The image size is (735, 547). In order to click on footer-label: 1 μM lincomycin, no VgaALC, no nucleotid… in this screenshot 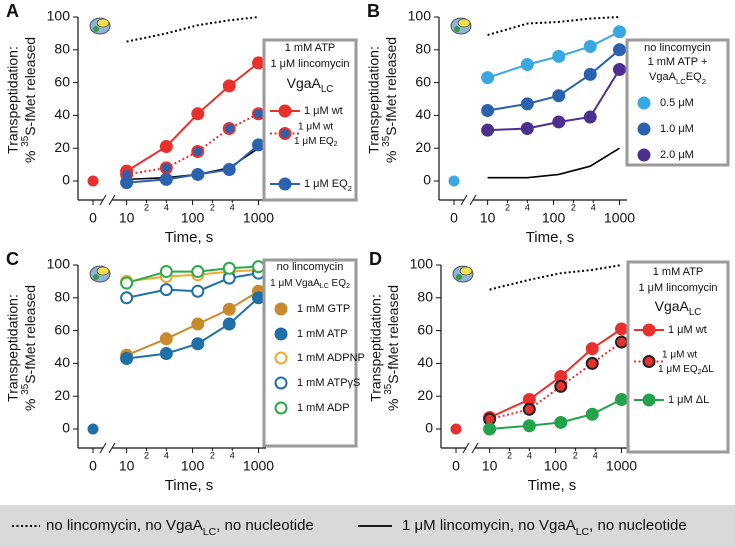, I will do `click(544, 527)`.